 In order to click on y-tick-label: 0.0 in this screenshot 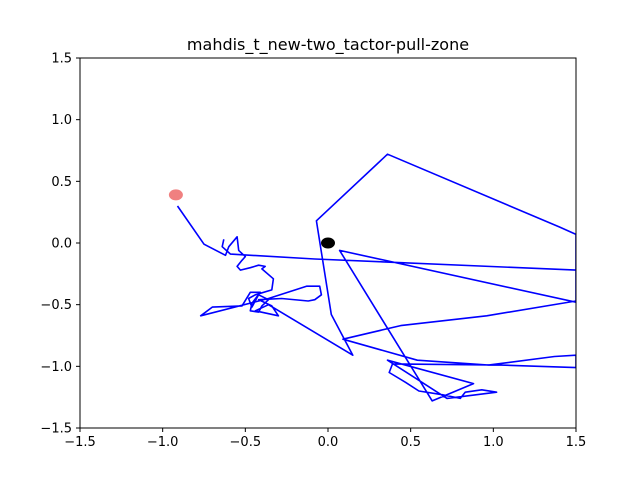, I will do `click(61, 244)`.